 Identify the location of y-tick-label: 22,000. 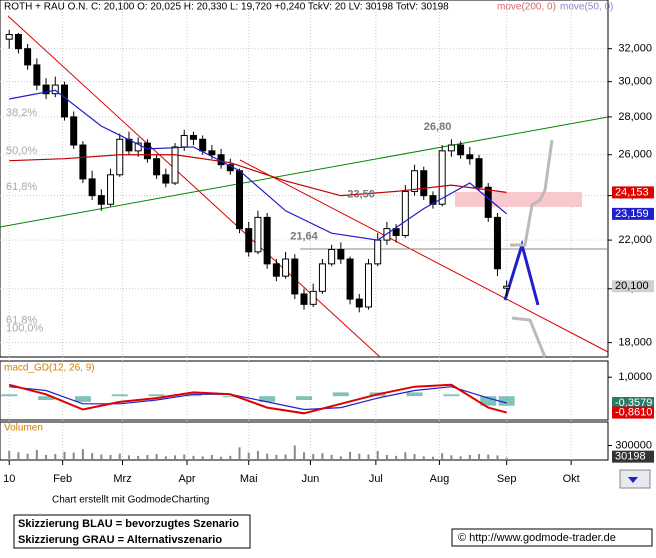
(635, 240).